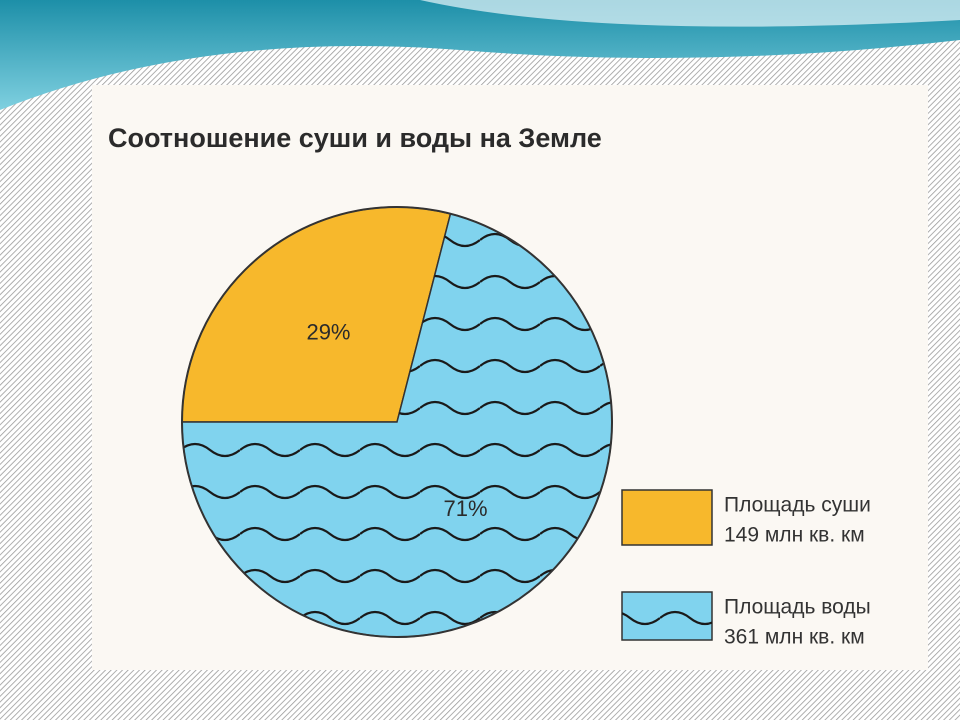  Describe the element at coordinates (328, 331) in the screenshot. I see `slice-label: 29%` at that location.